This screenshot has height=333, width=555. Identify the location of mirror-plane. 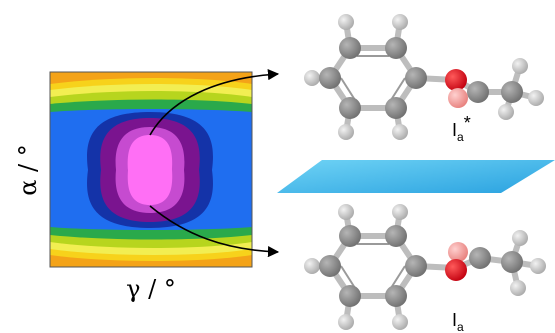
(416, 176).